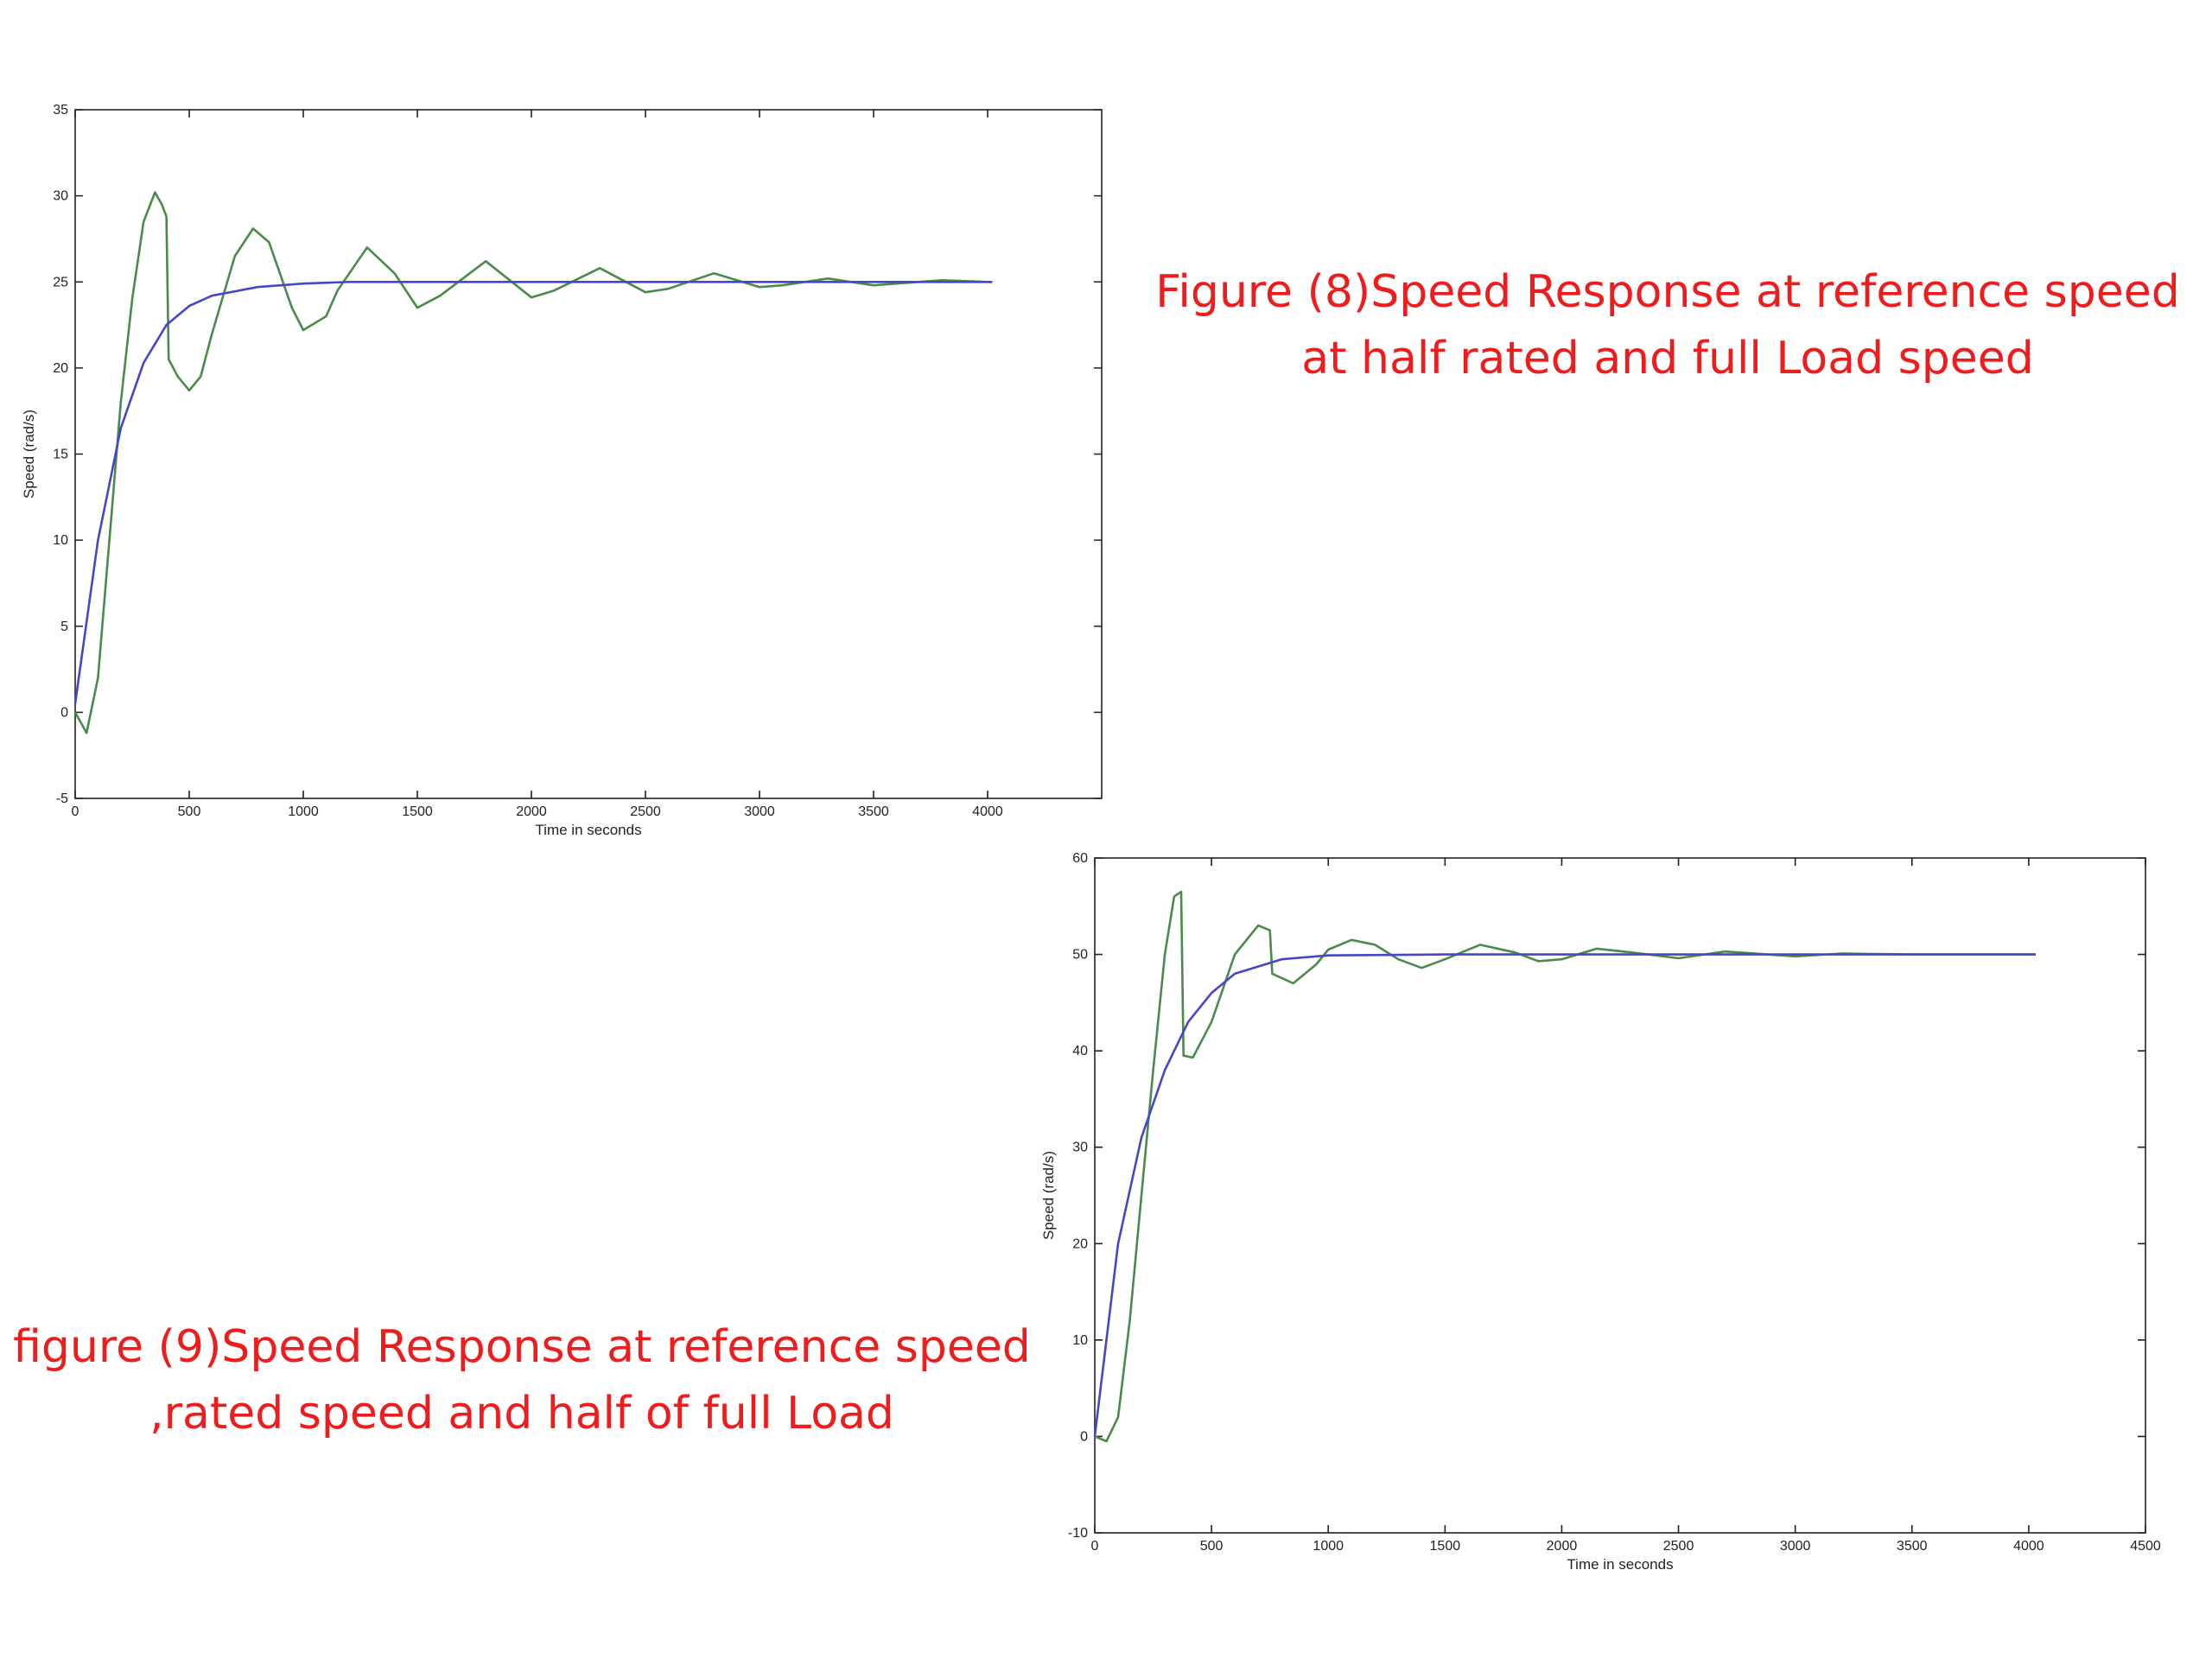  Describe the element at coordinates (64, 627) in the screenshot. I see `y-tick-label: 5` at that location.